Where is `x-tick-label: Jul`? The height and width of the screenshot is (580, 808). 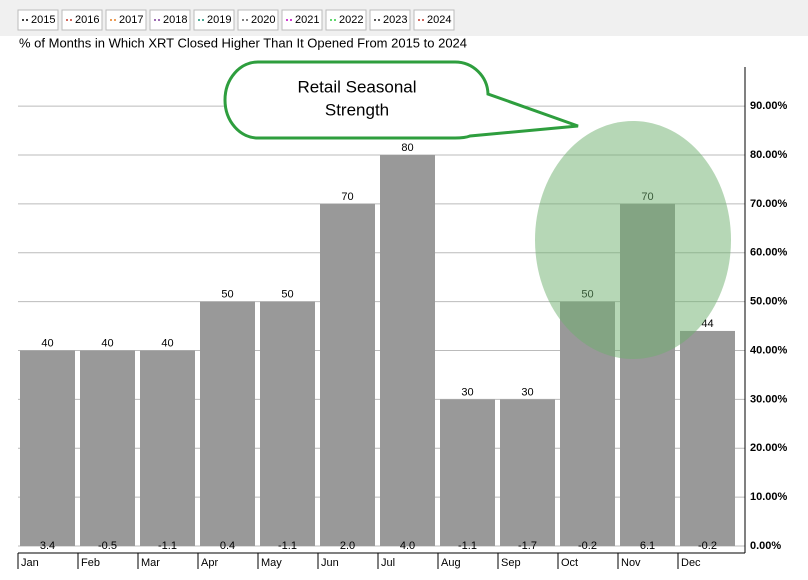 x-tick-label: Jul is located at coordinates (388, 563).